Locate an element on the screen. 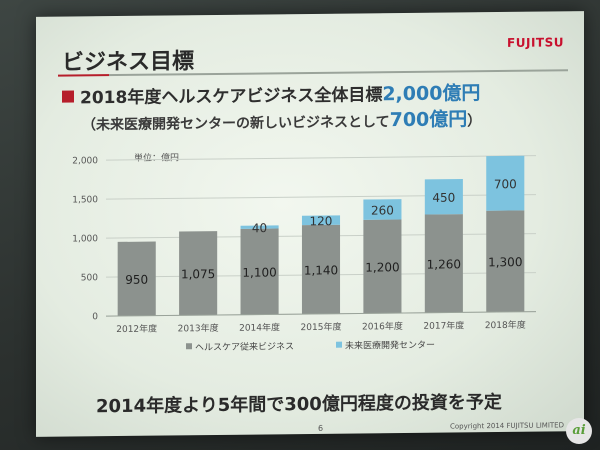 The height and width of the screenshot is (450, 600). data-label-existing: 950 is located at coordinates (136, 280).